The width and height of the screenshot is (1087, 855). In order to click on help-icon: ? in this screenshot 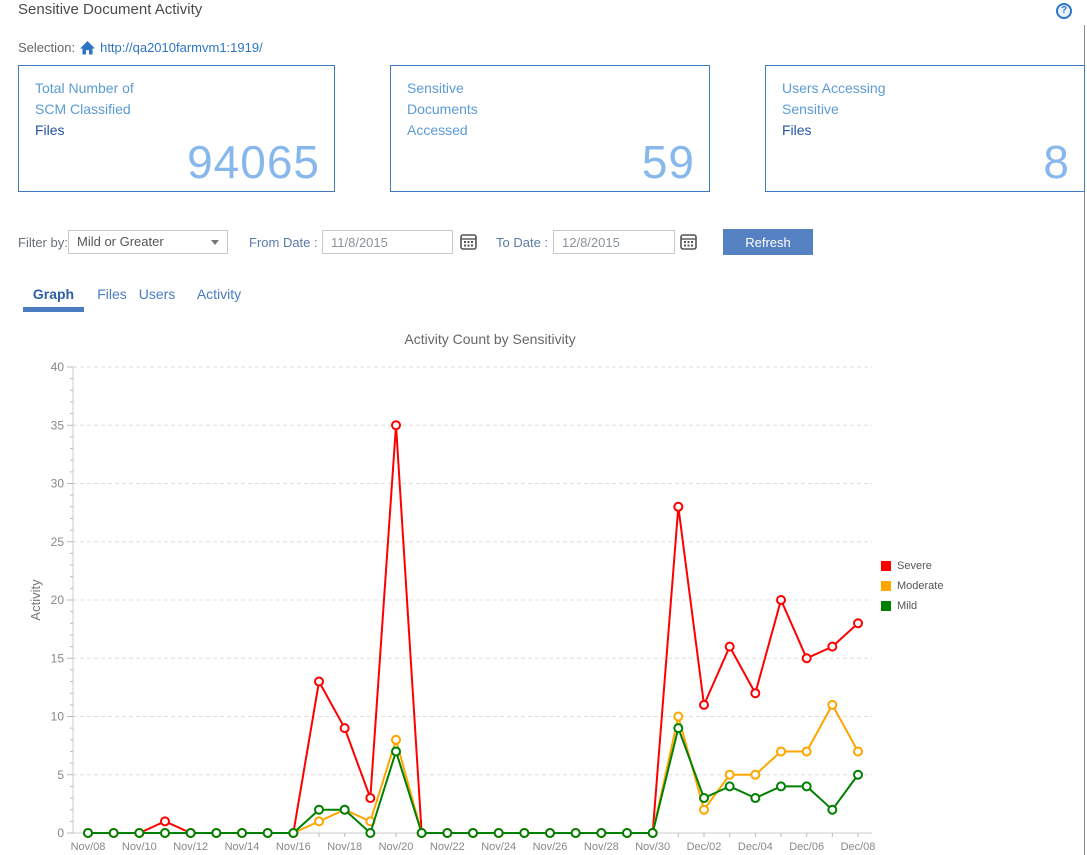, I will do `click(1064, 11)`.